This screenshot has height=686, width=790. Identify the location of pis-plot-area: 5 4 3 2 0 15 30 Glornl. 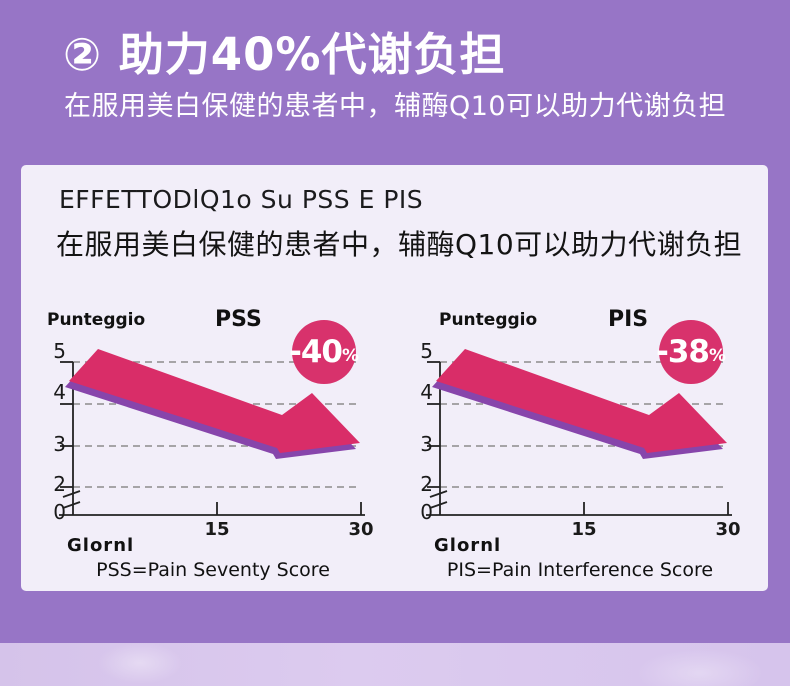
(580, 447).